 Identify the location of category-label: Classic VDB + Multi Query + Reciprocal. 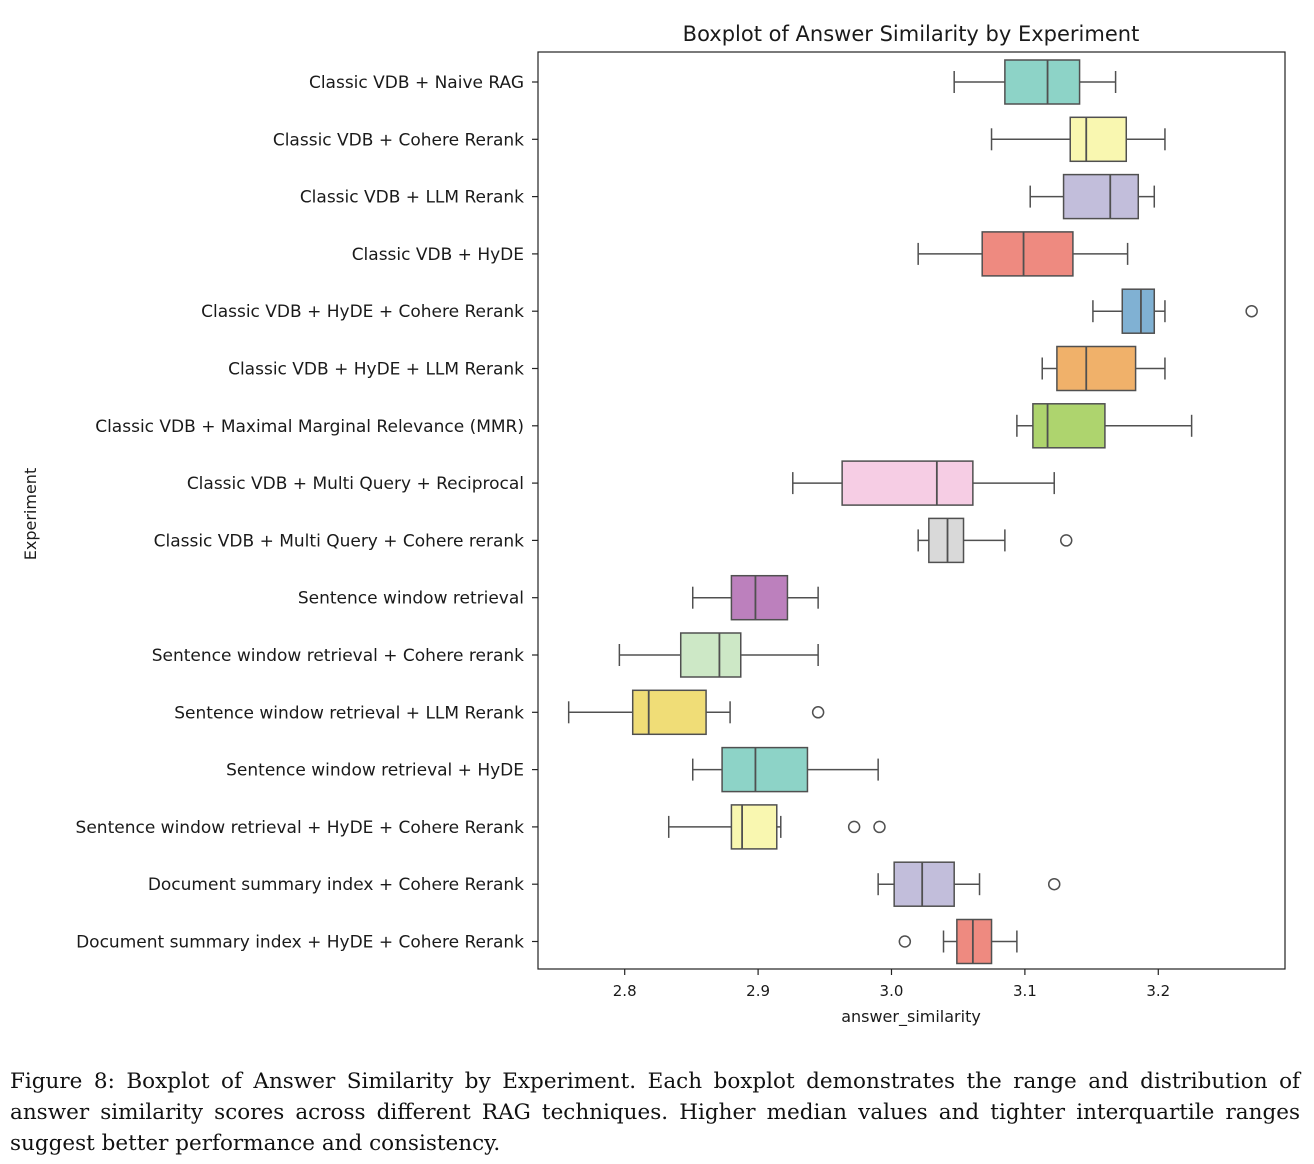
(355, 484).